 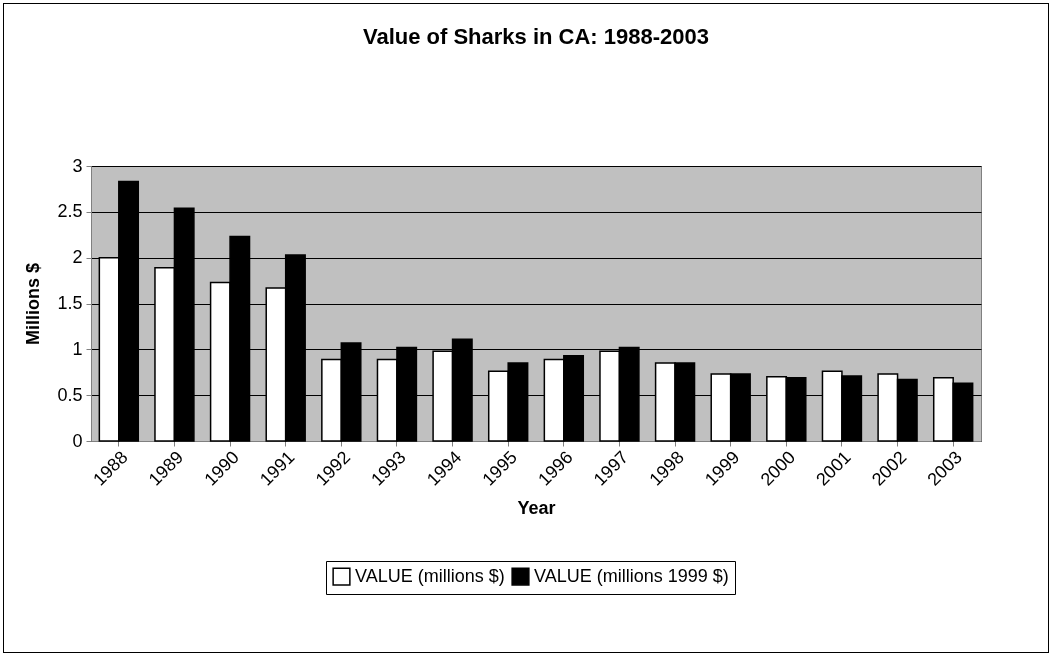 I want to click on y-tick-label: 1, so click(x=77, y=348).